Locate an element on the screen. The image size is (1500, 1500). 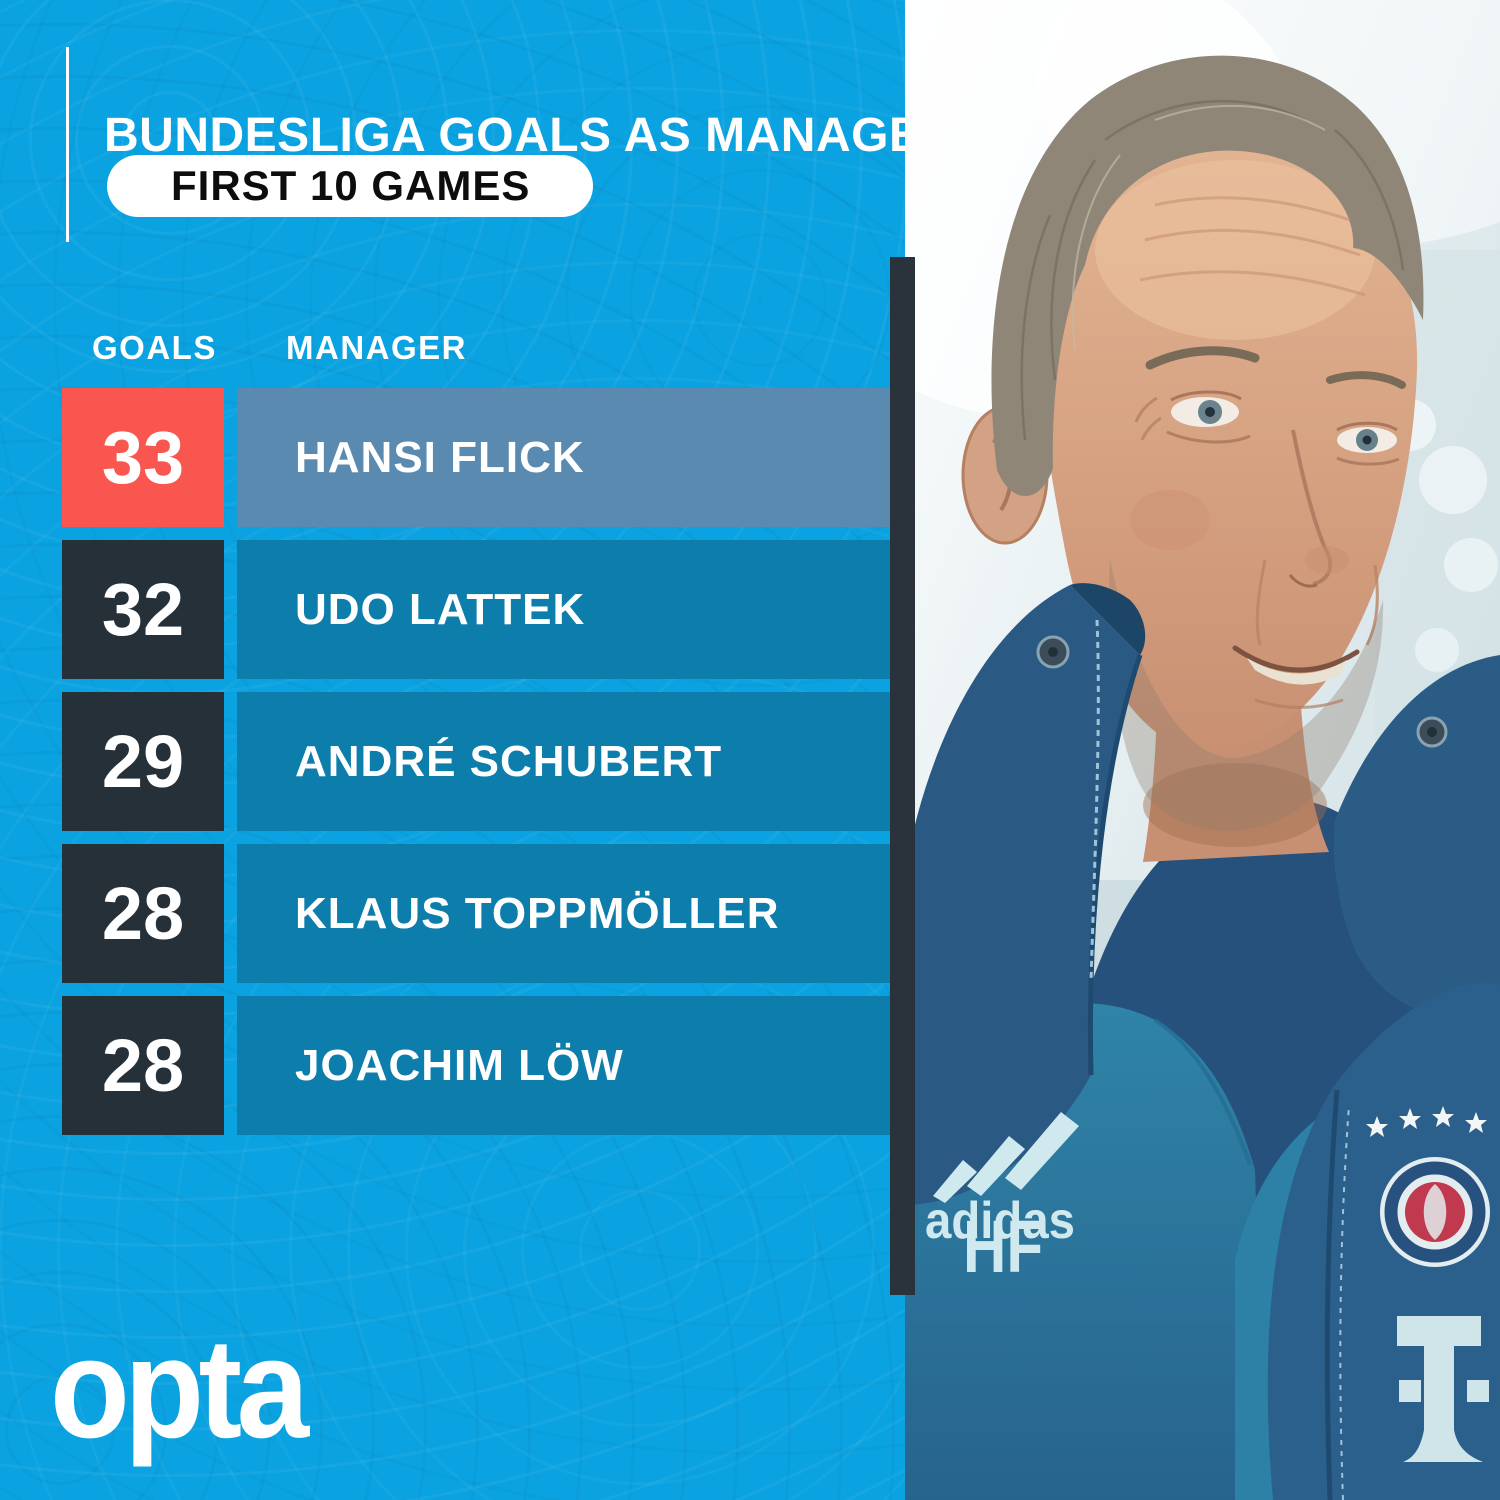
table-row: 28 JOACHIM LÖW is located at coordinates (476, 1065).